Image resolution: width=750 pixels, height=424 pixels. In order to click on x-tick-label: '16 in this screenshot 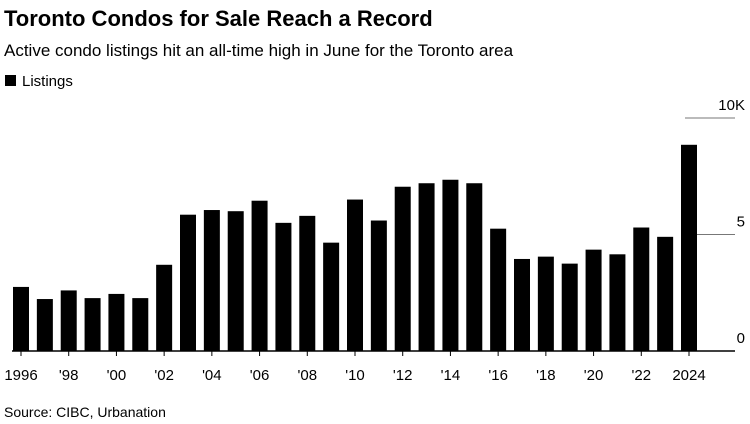, I will do `click(498, 375)`.